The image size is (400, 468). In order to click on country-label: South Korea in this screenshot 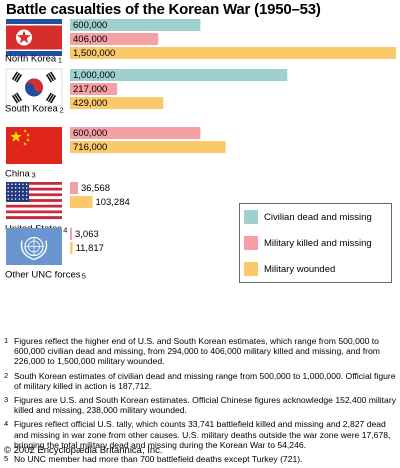, I will do `click(32, 109)`.